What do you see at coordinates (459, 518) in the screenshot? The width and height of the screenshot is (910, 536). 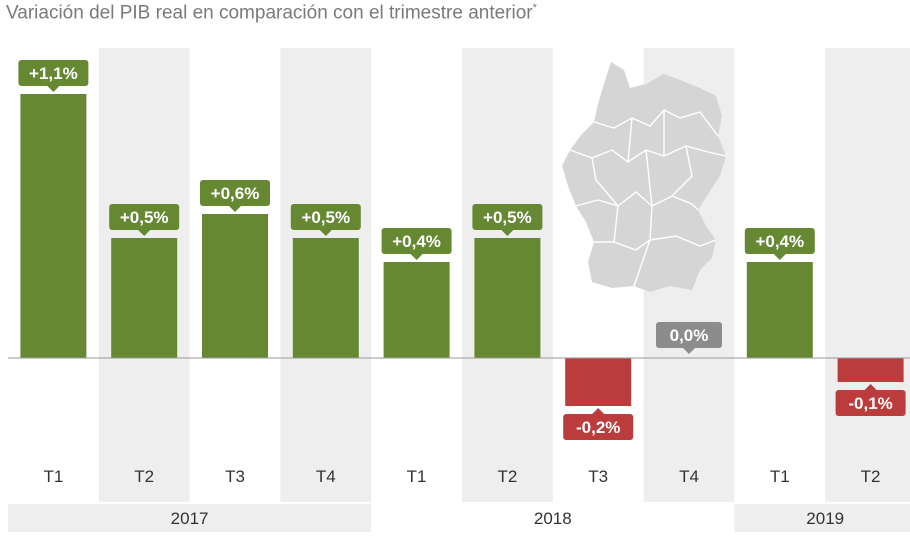 I see `year-axis: 2017 2018 2019` at bounding box center [459, 518].